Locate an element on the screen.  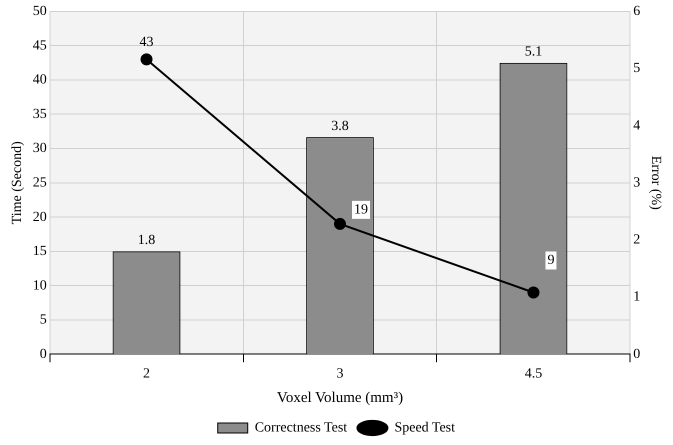
y-tick-label: 35 is located at coordinates (39, 114).